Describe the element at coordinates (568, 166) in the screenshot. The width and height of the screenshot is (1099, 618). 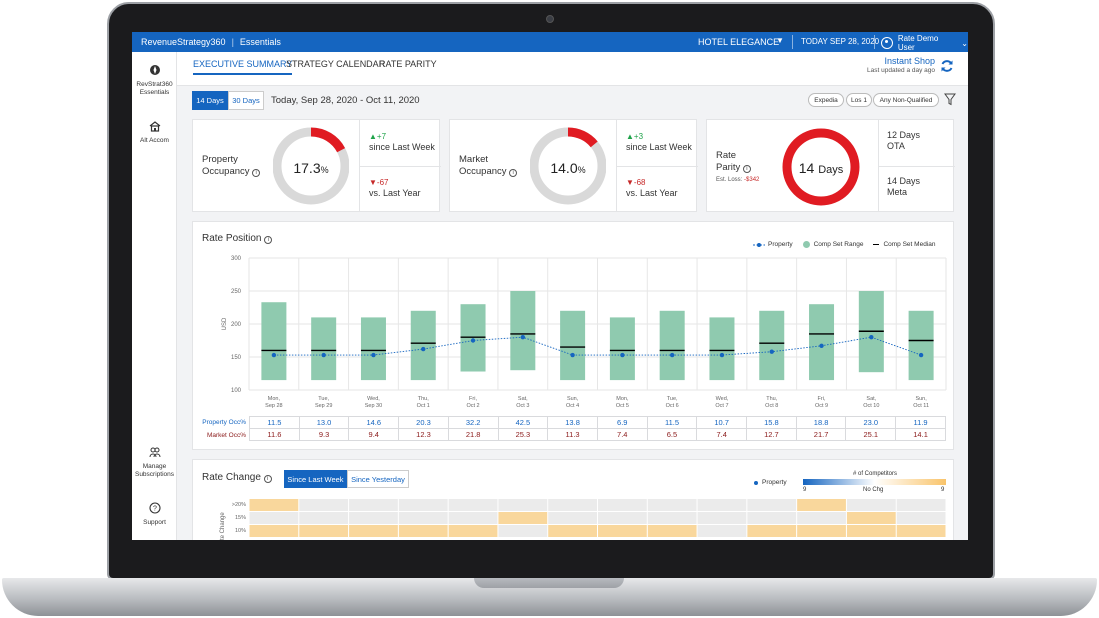
I see `market-occupancy-donut` at that location.